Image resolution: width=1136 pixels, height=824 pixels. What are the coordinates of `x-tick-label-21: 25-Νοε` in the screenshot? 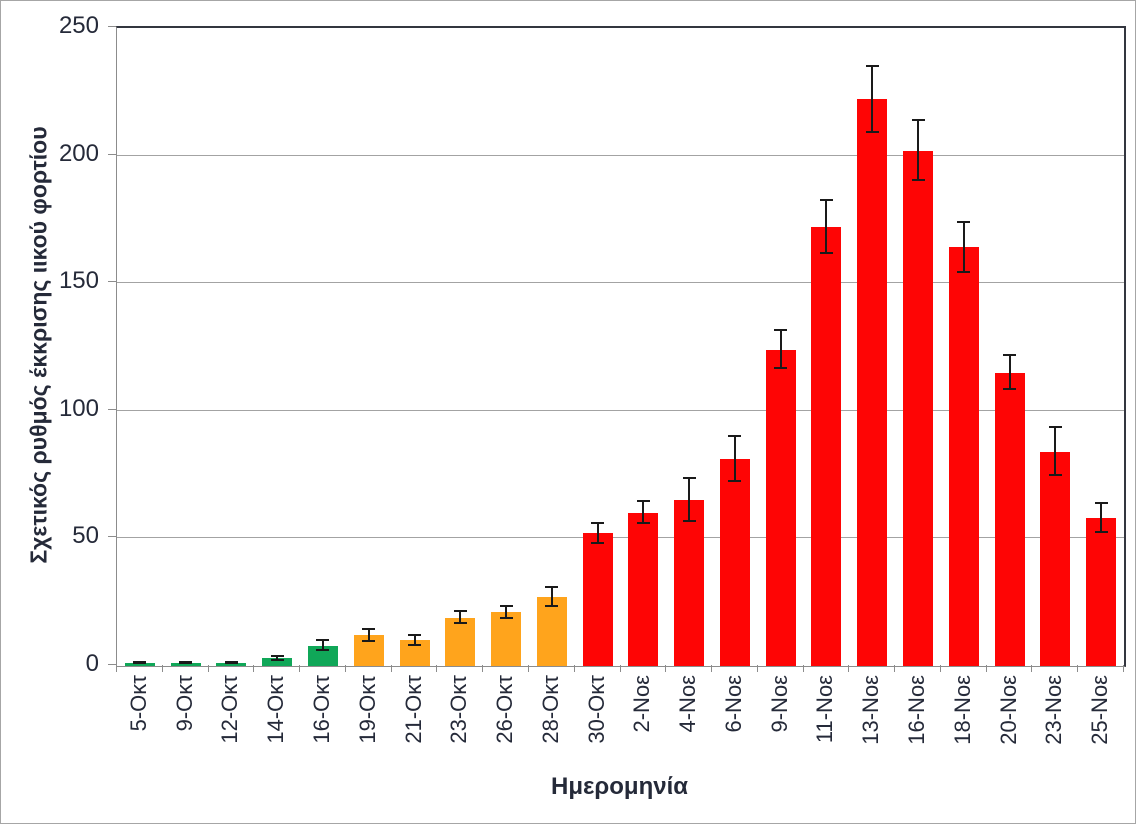 It's located at (1100, 721).